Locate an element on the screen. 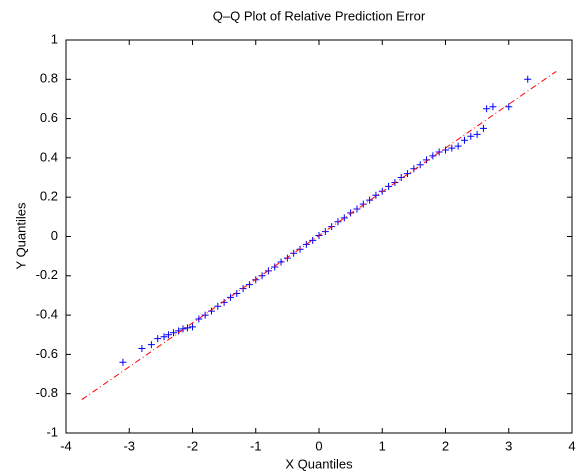  y-tick-label: 1 is located at coordinates (54, 38).